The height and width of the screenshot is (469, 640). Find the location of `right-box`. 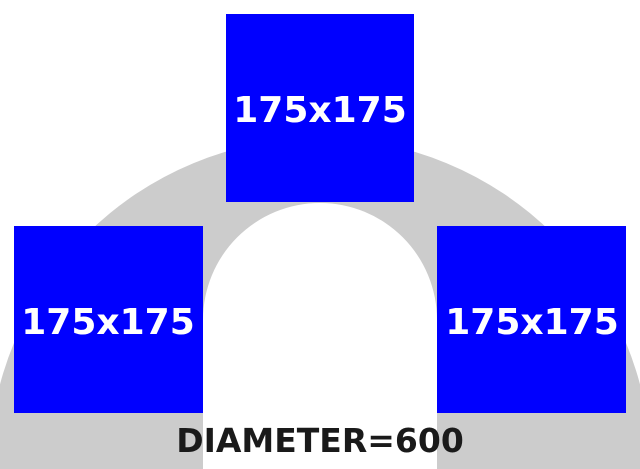

right-box is located at coordinates (531, 319).